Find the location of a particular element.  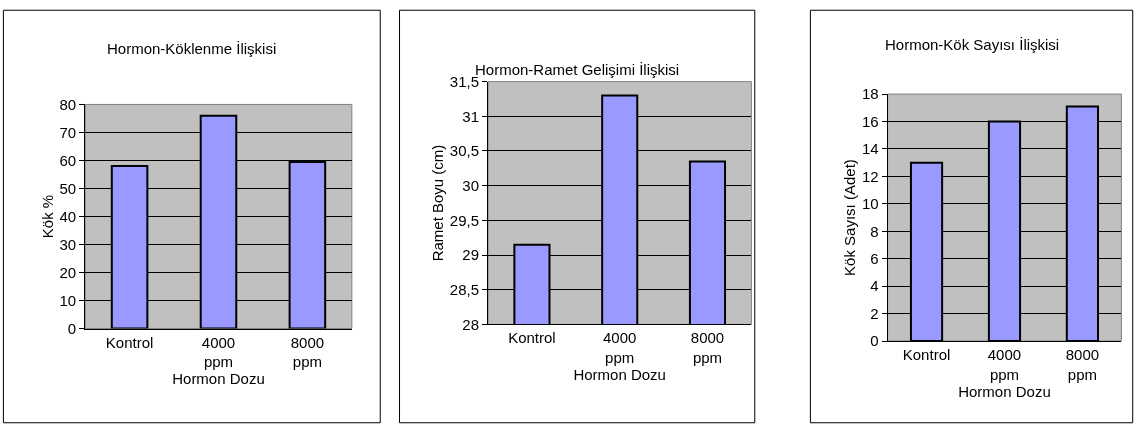

y-tick-label: 31 is located at coordinates (471, 116).